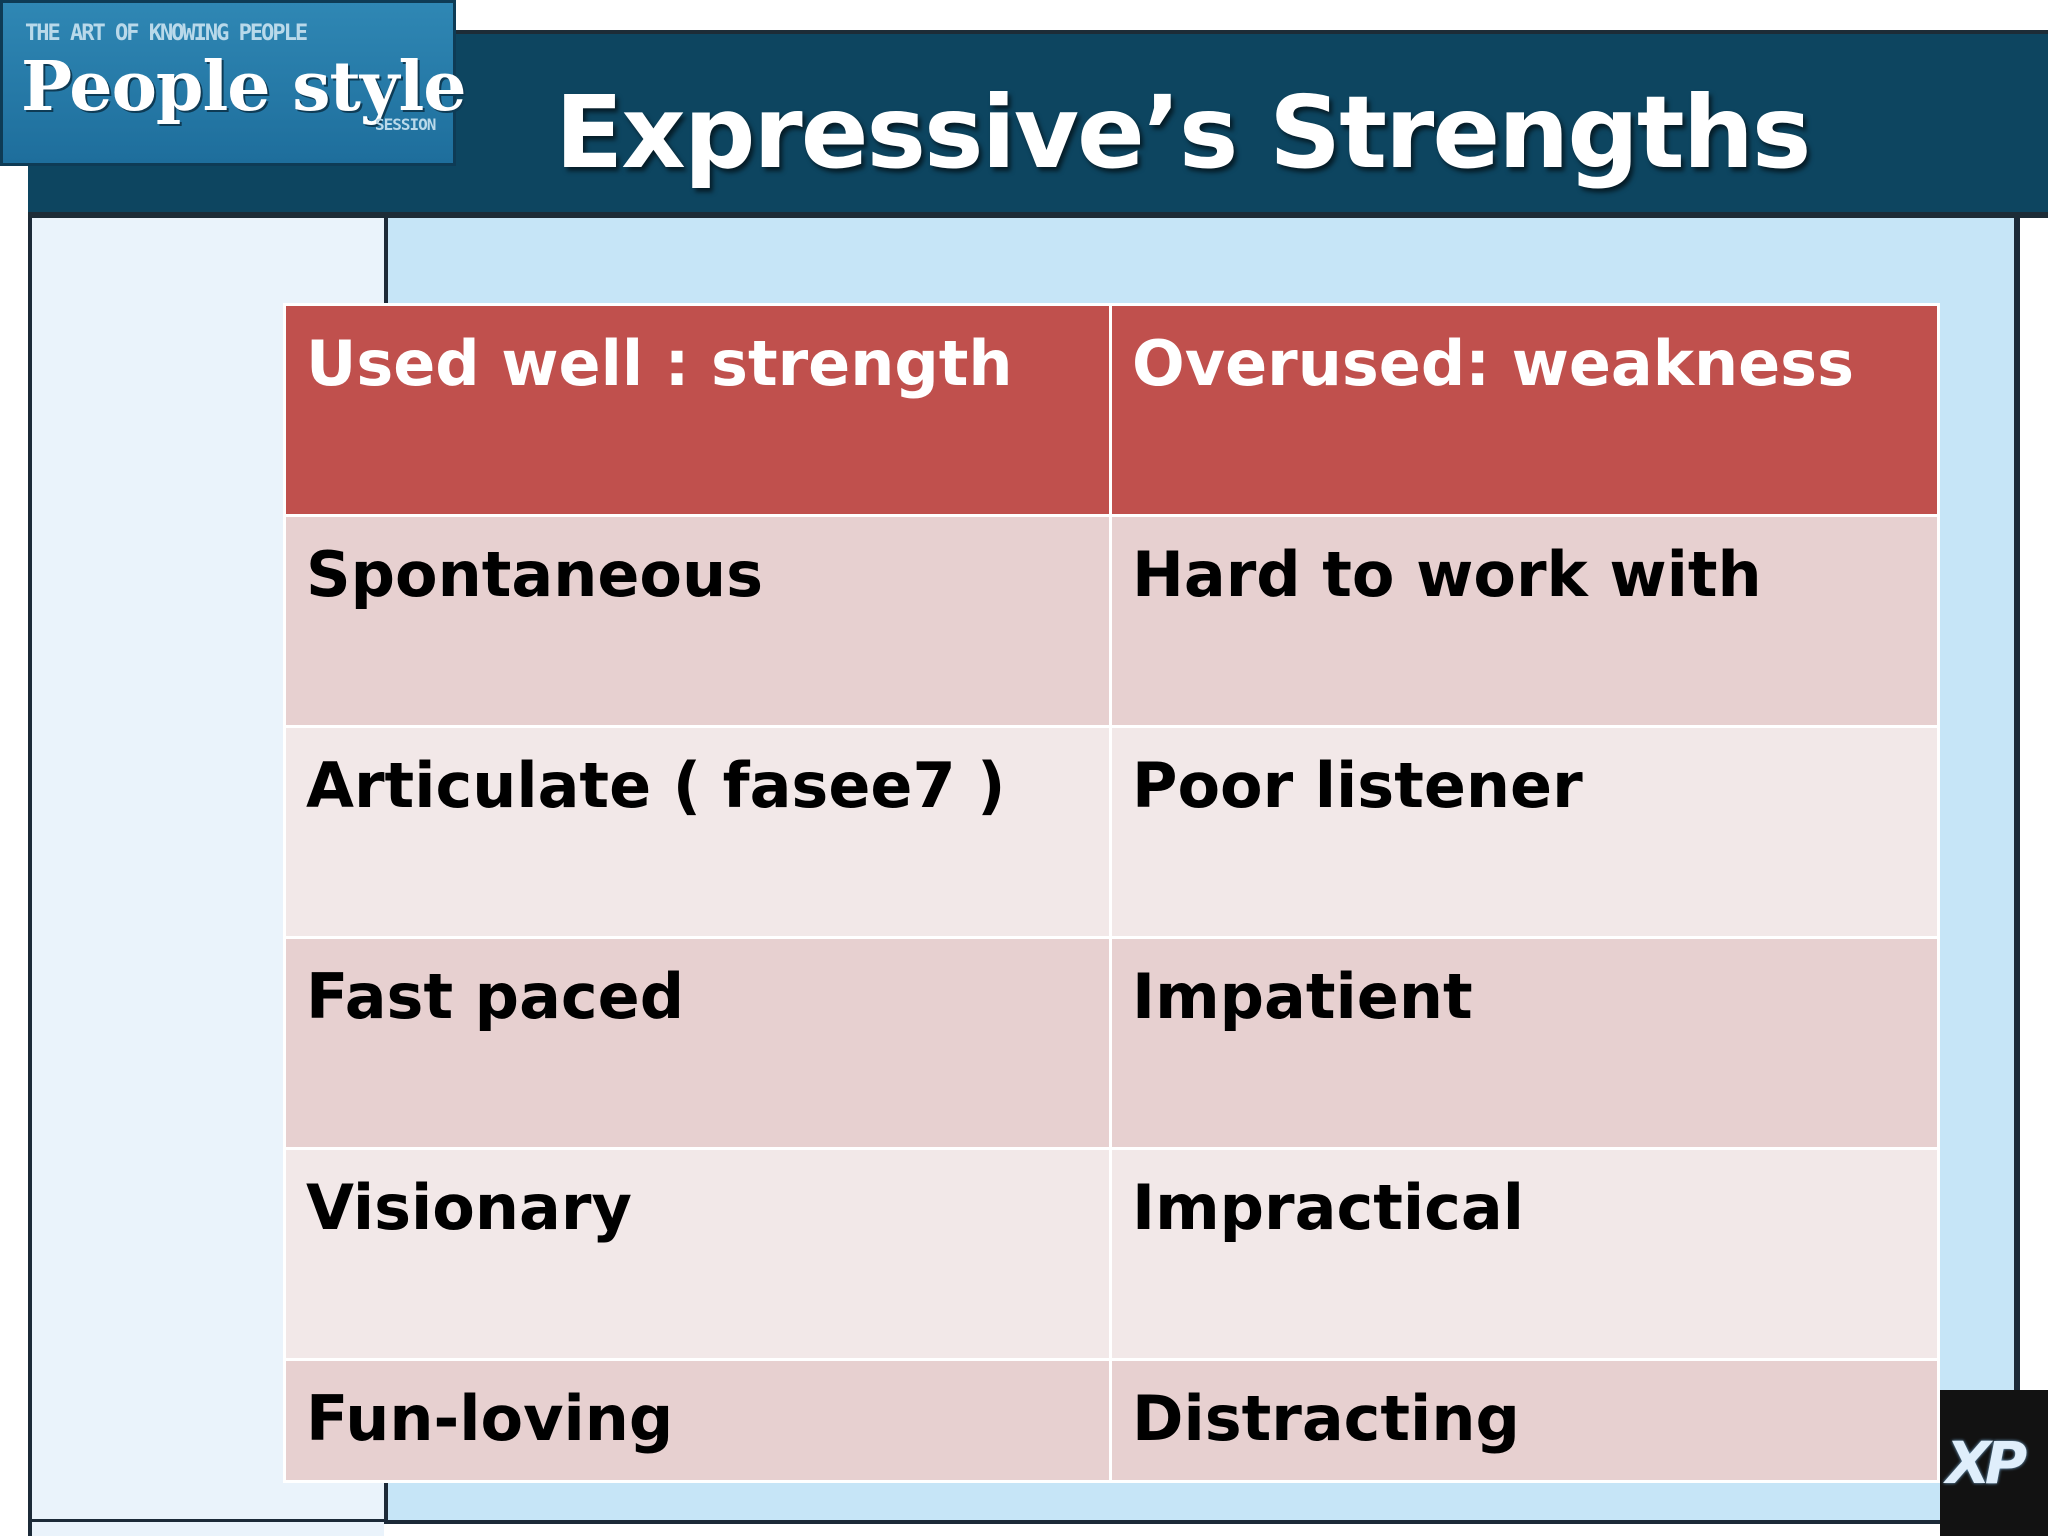 Image resolution: width=2048 pixels, height=1536 pixels. I want to click on weakness-cell: Impractical, so click(1524, 1254).